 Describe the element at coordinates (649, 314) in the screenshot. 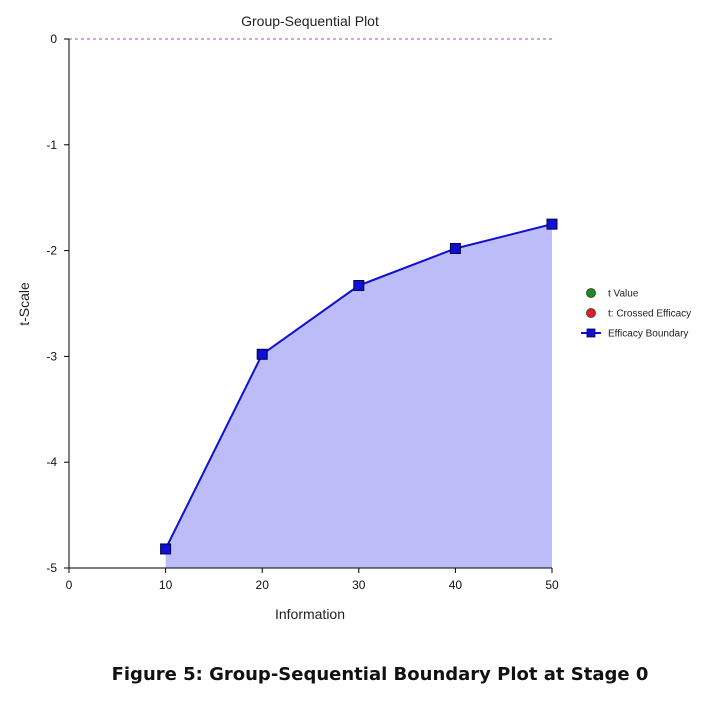

I see `legend-label: t: Crossed Efficacy` at that location.